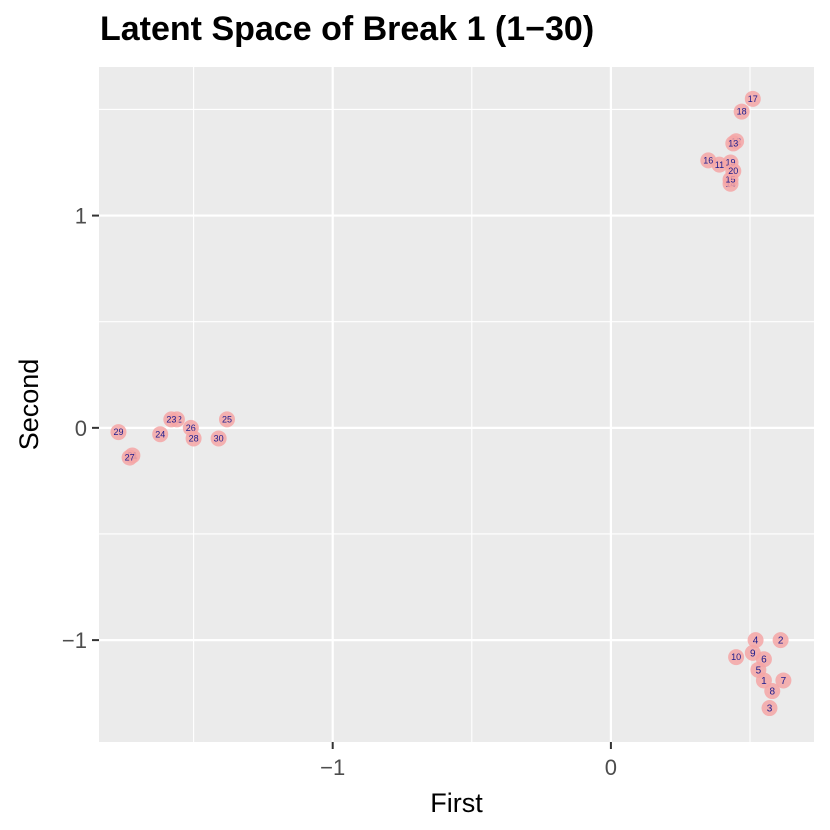 The width and height of the screenshot is (830, 830). I want to click on point-label: 9, so click(753, 653).